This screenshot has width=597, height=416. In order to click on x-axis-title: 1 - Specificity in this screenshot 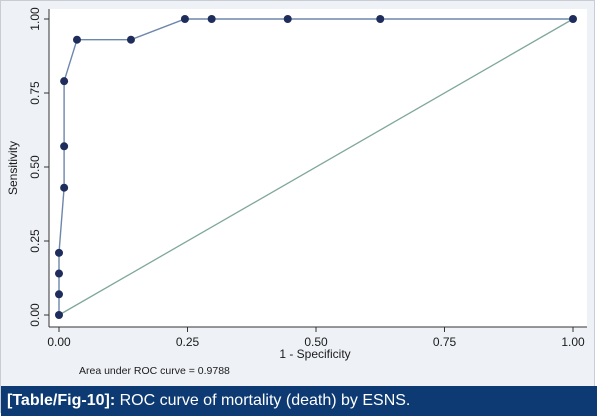, I will do `click(314, 354)`.